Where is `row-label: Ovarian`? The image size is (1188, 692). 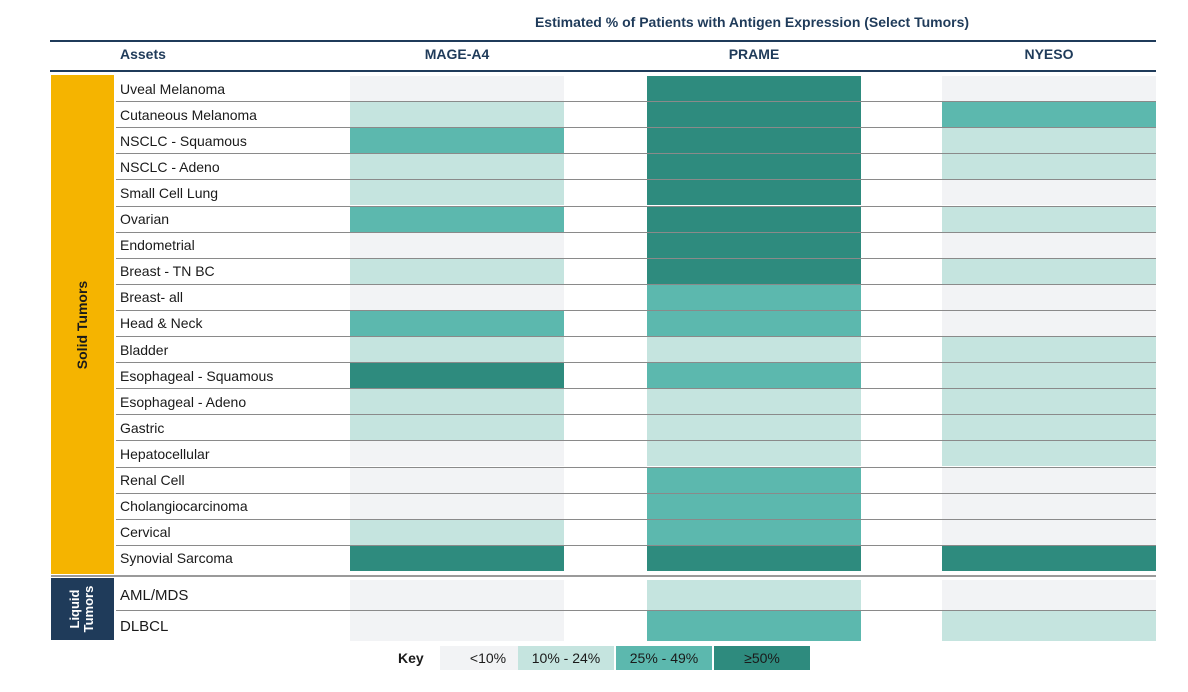 row-label: Ovarian is located at coordinates (145, 219).